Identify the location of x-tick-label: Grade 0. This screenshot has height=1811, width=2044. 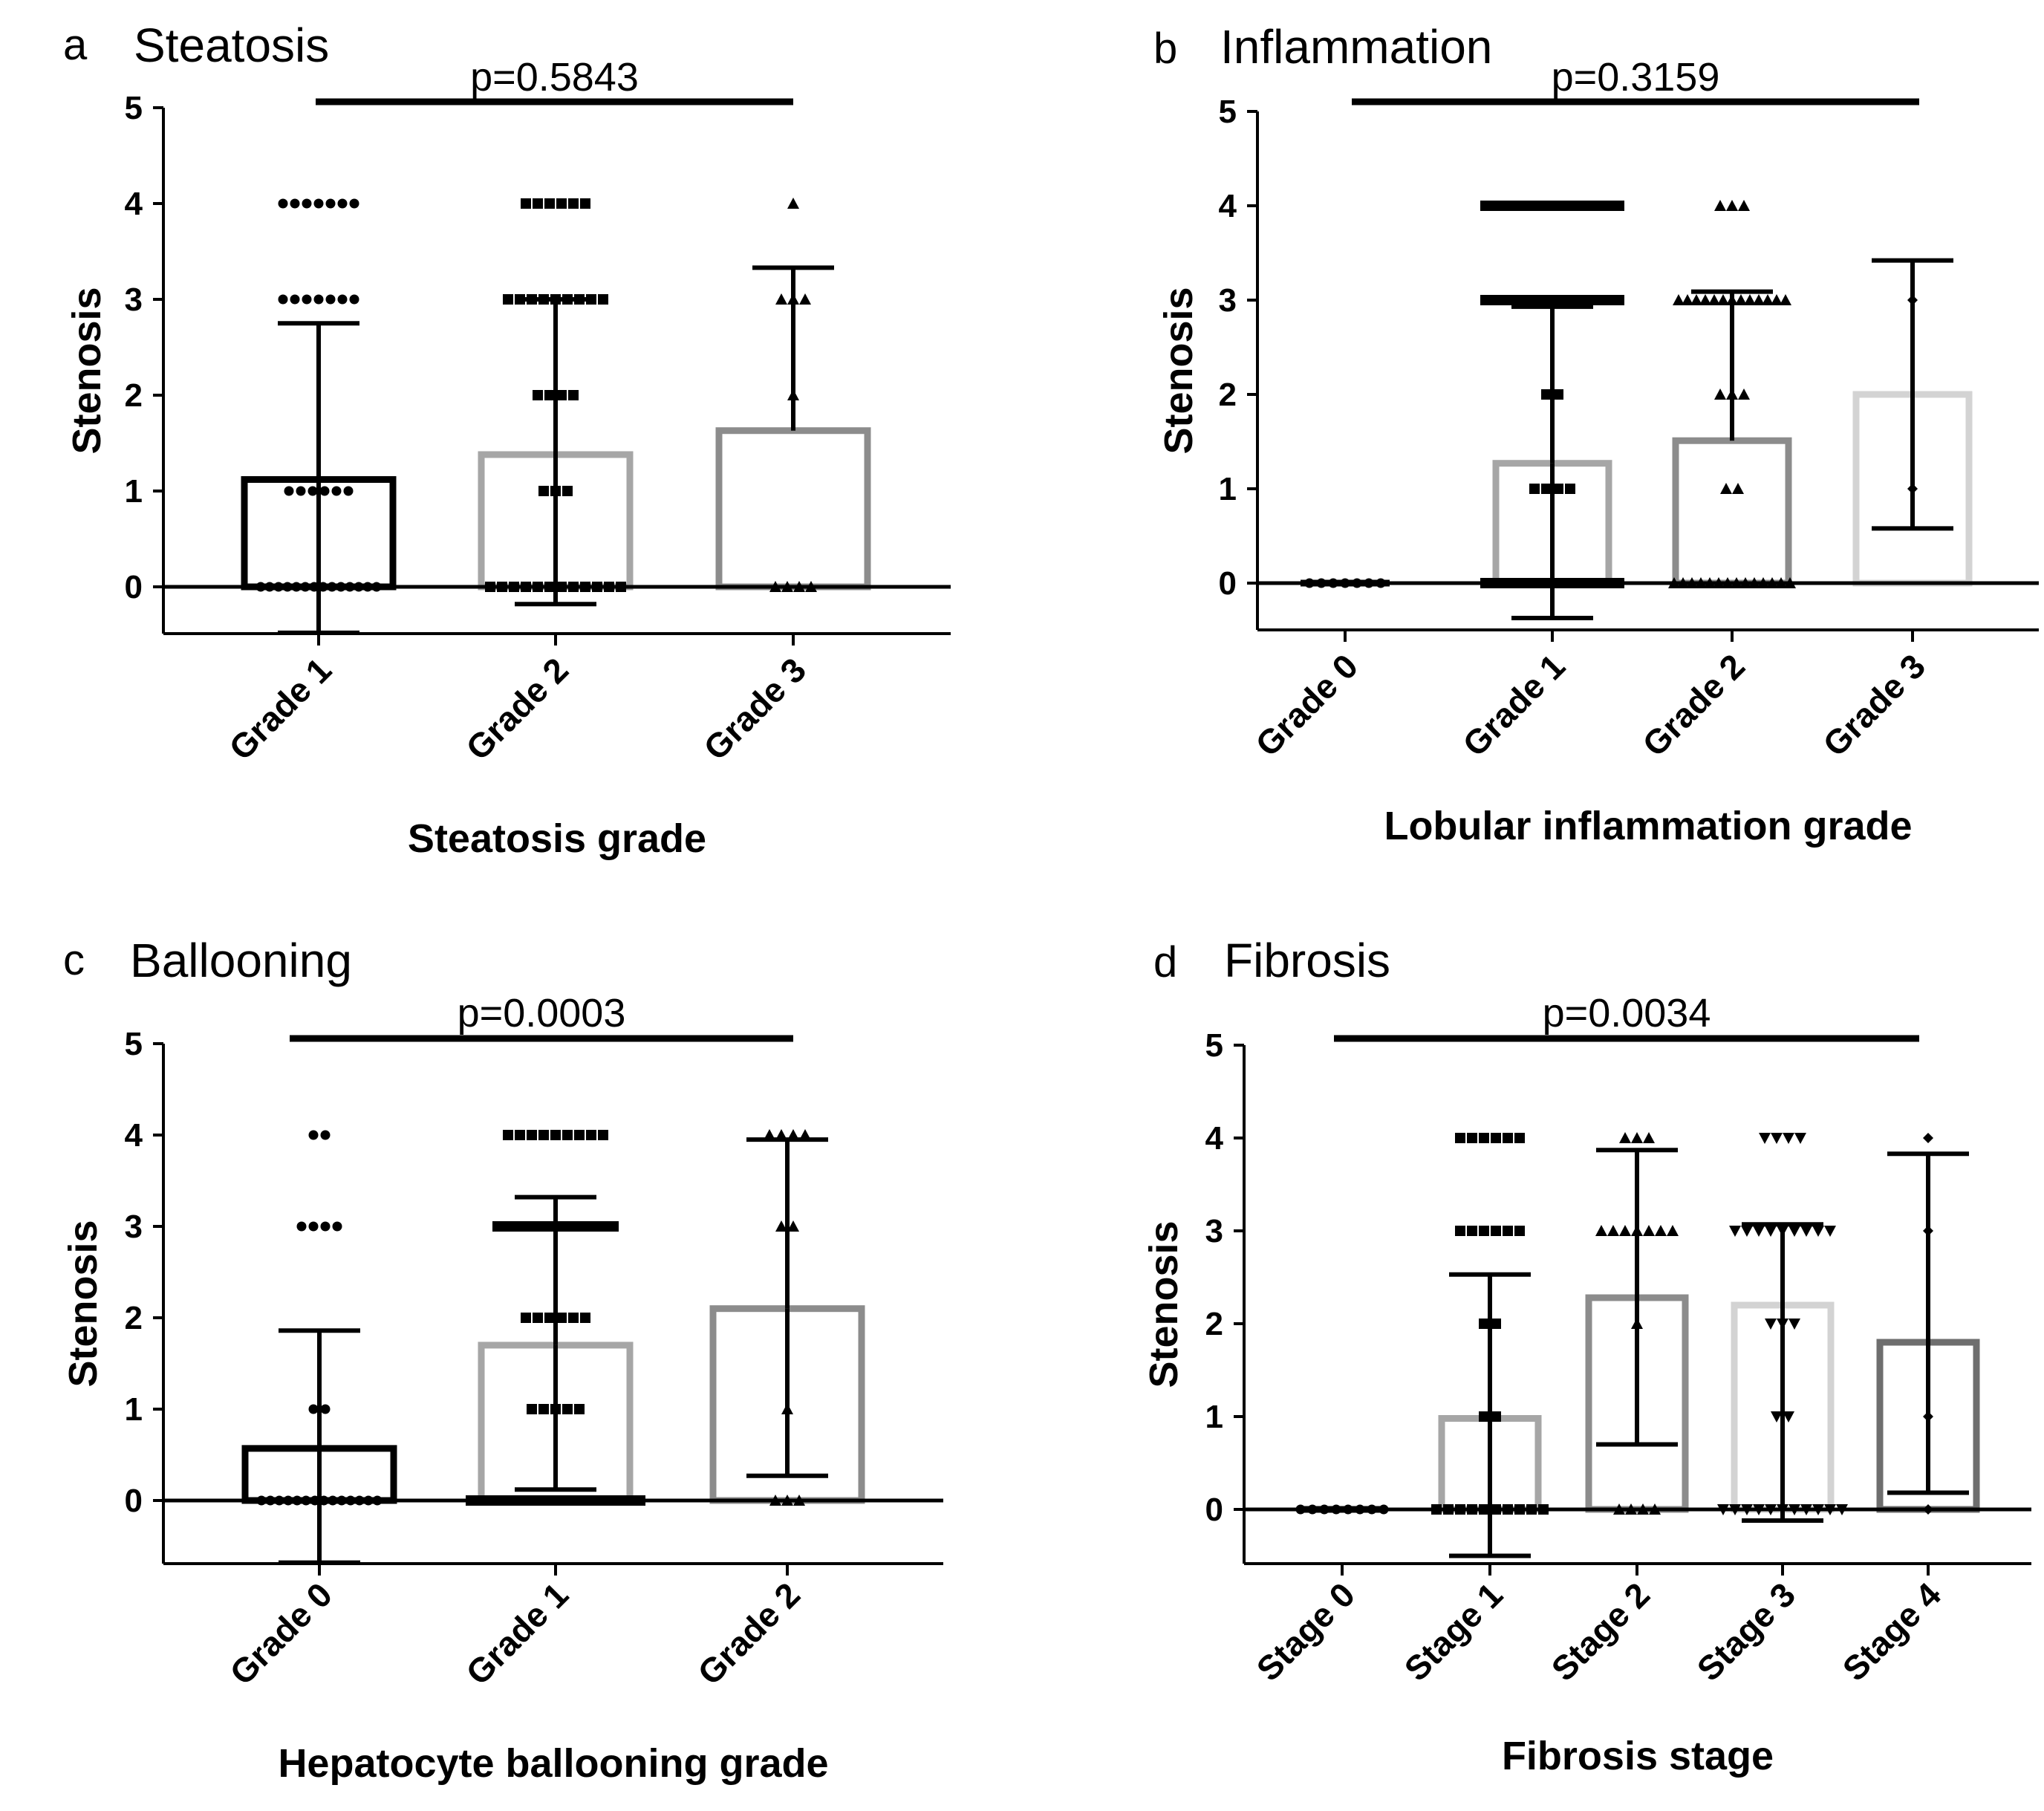
(1306, 705).